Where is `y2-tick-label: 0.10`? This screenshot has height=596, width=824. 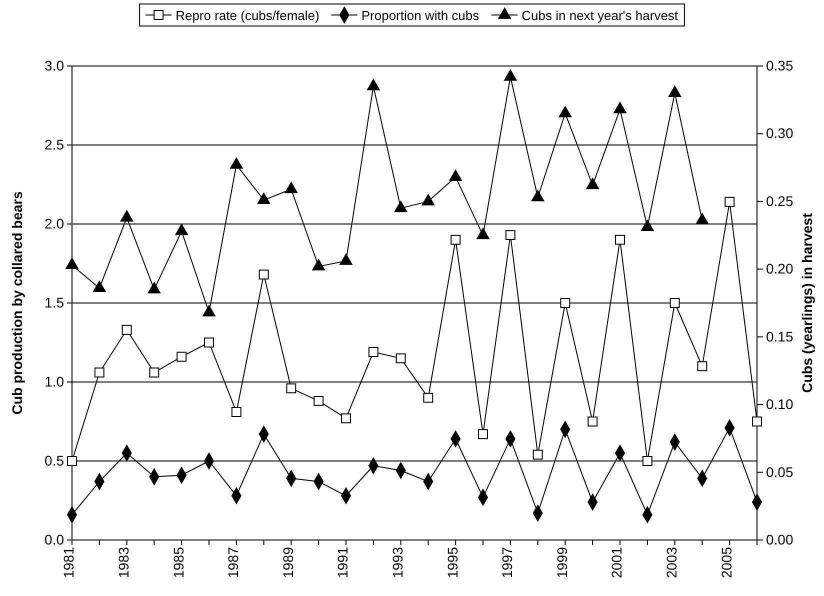
y2-tick-label: 0.10 is located at coordinates (780, 404).